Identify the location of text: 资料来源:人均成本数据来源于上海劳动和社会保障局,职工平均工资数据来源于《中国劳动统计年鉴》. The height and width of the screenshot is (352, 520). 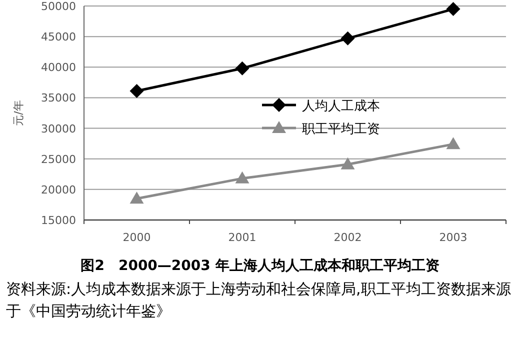
(259, 300).